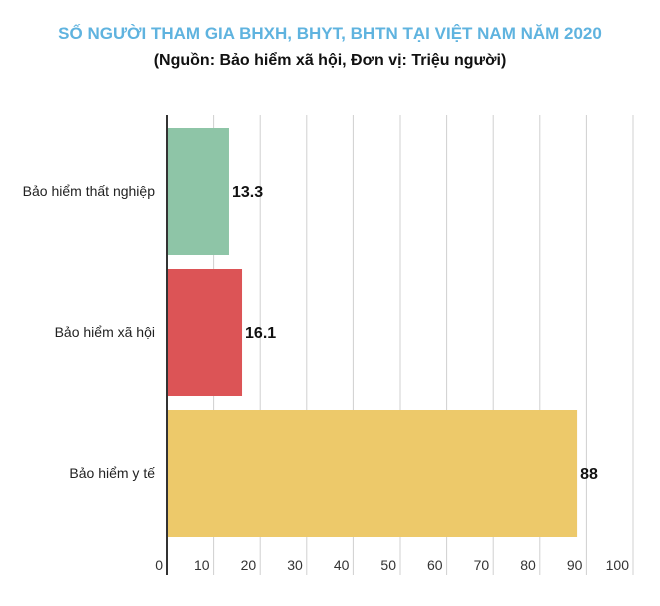 The image size is (660, 606). Describe the element at coordinates (618, 565) in the screenshot. I see `x-tick-label: 100` at that location.